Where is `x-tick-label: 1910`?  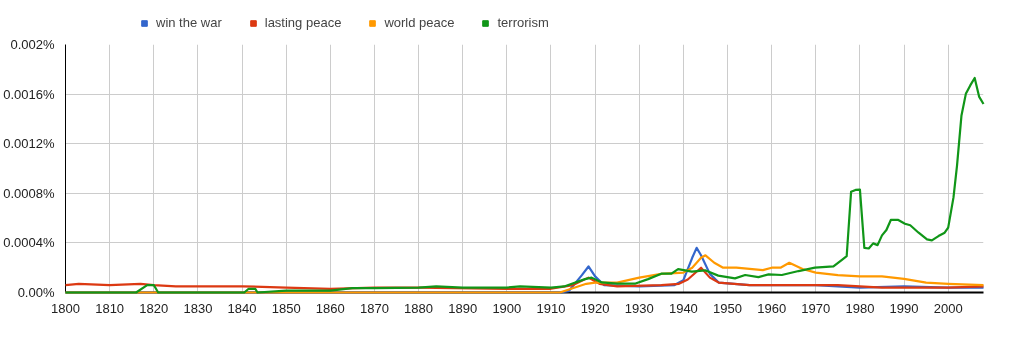
x-tick-label: 1910 is located at coordinates (551, 308).